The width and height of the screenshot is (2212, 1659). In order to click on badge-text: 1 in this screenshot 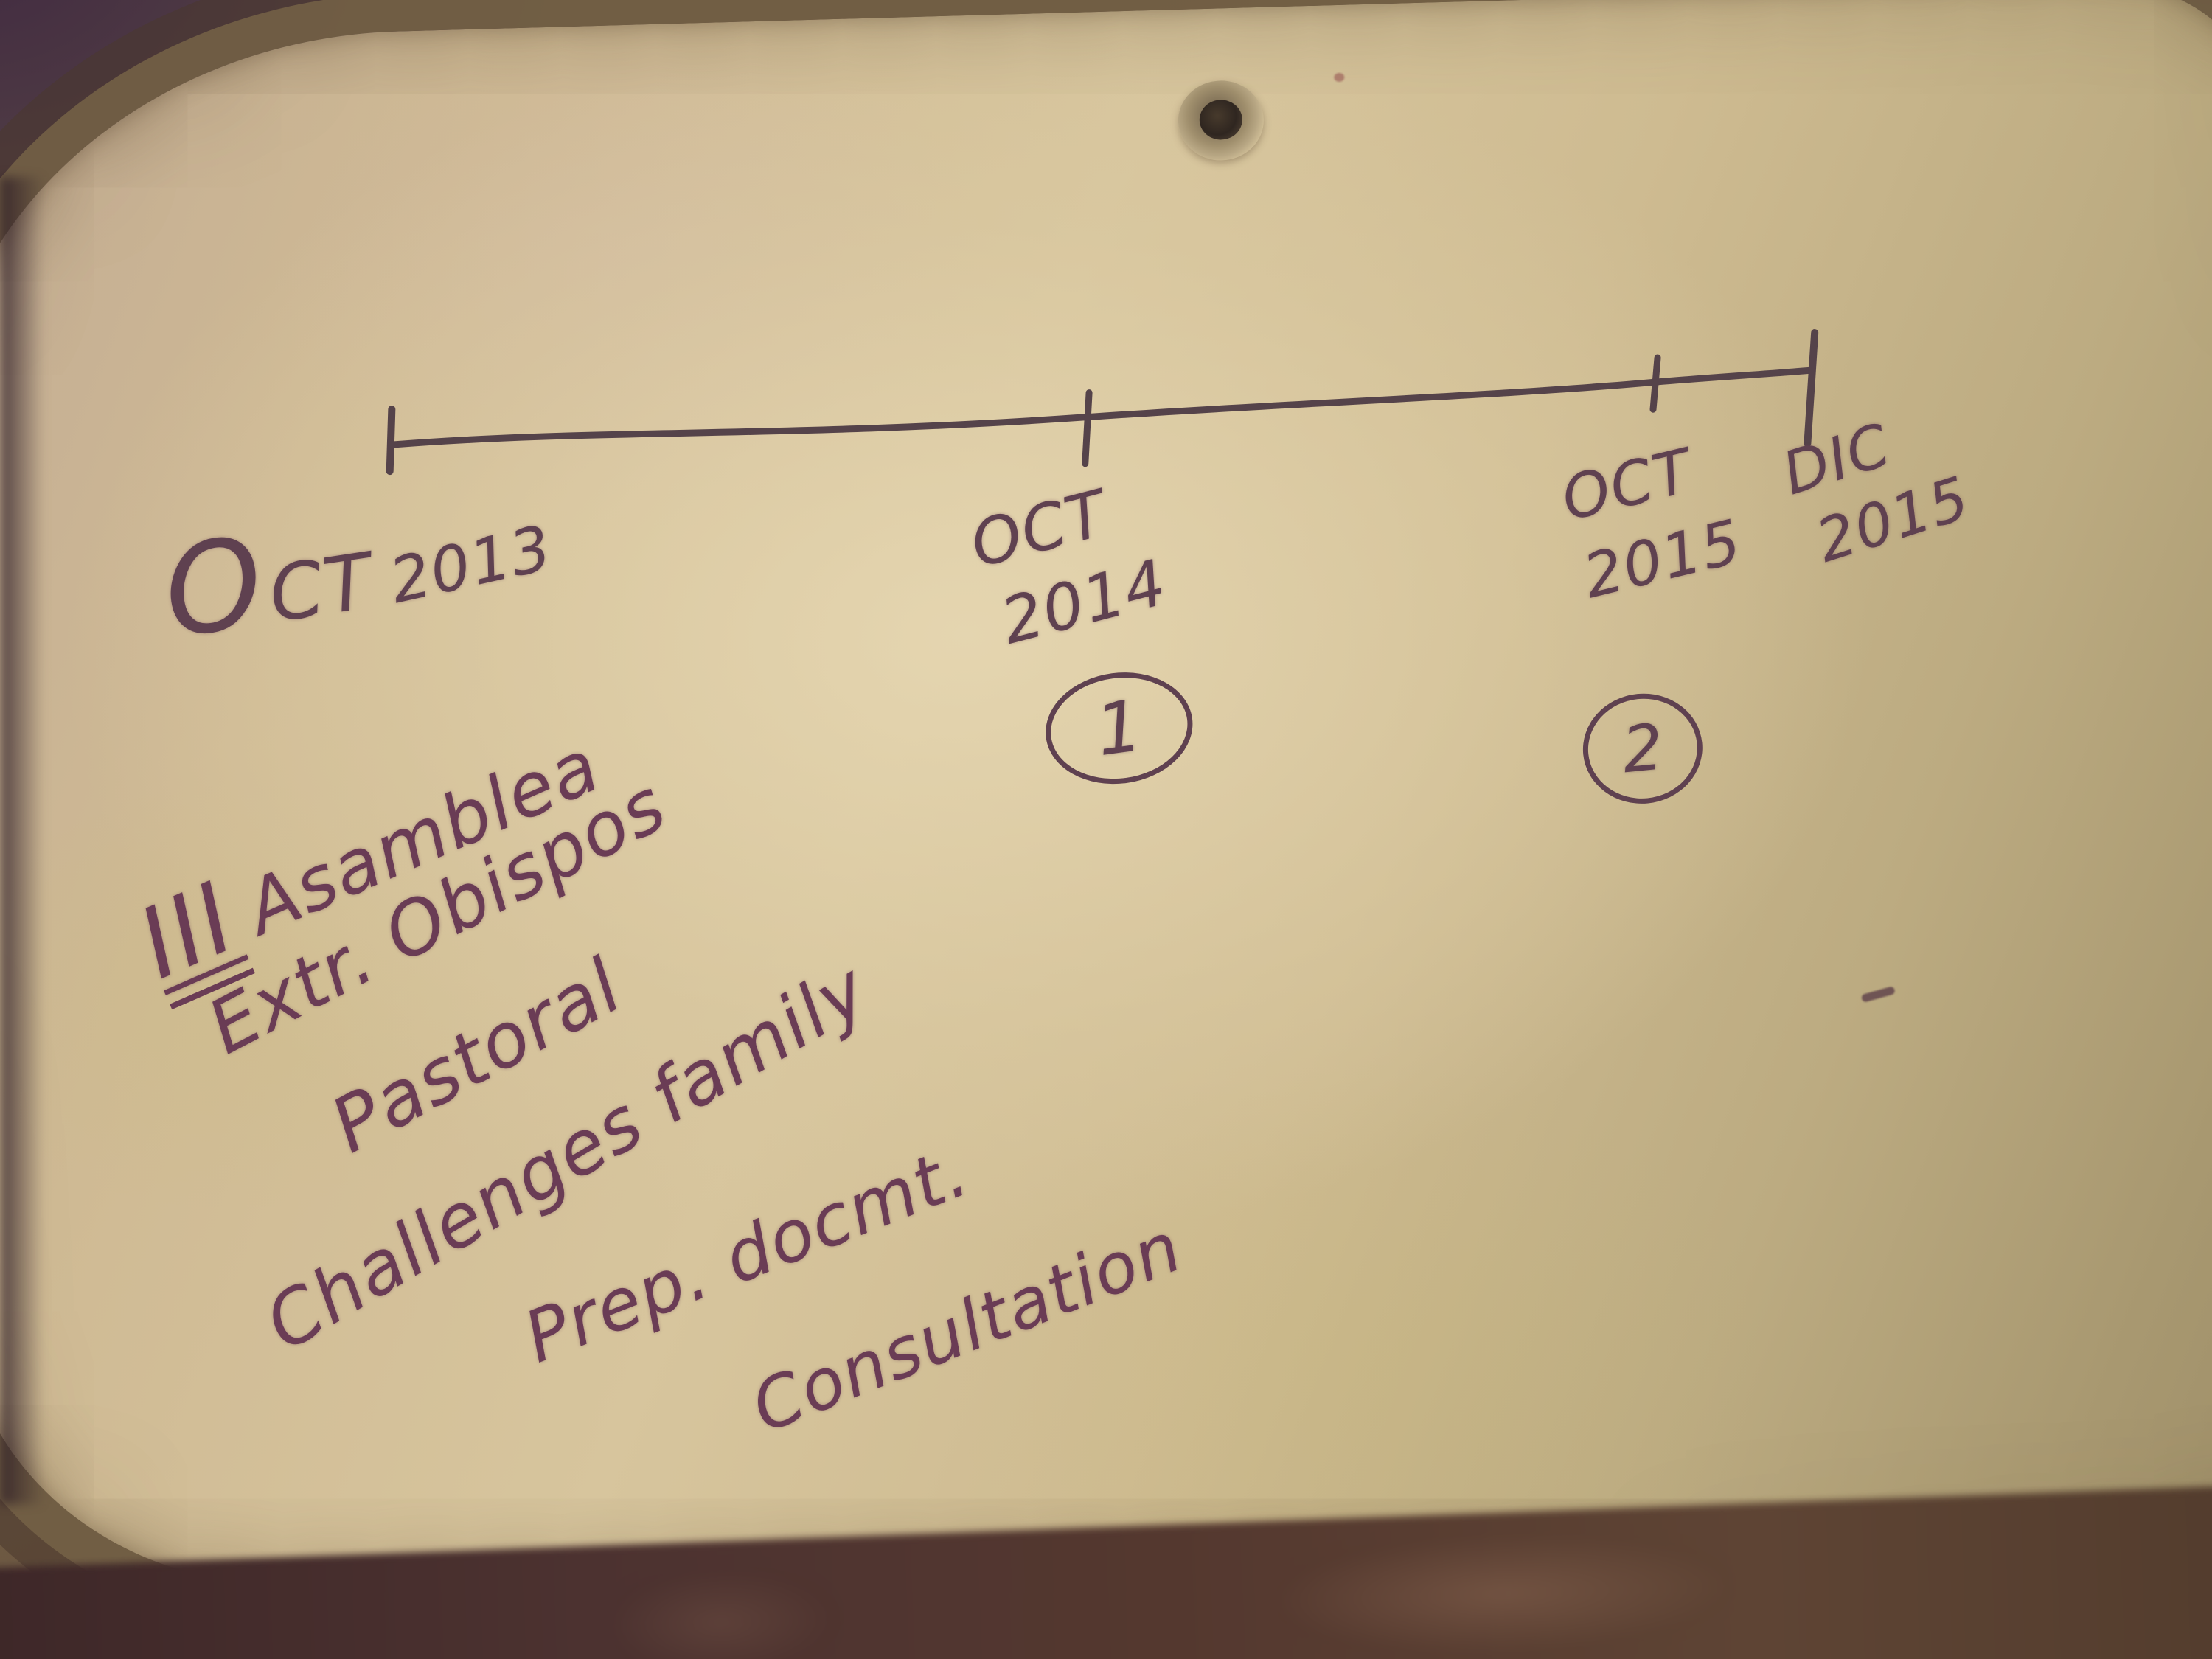, I will do `click(1119, 728)`.